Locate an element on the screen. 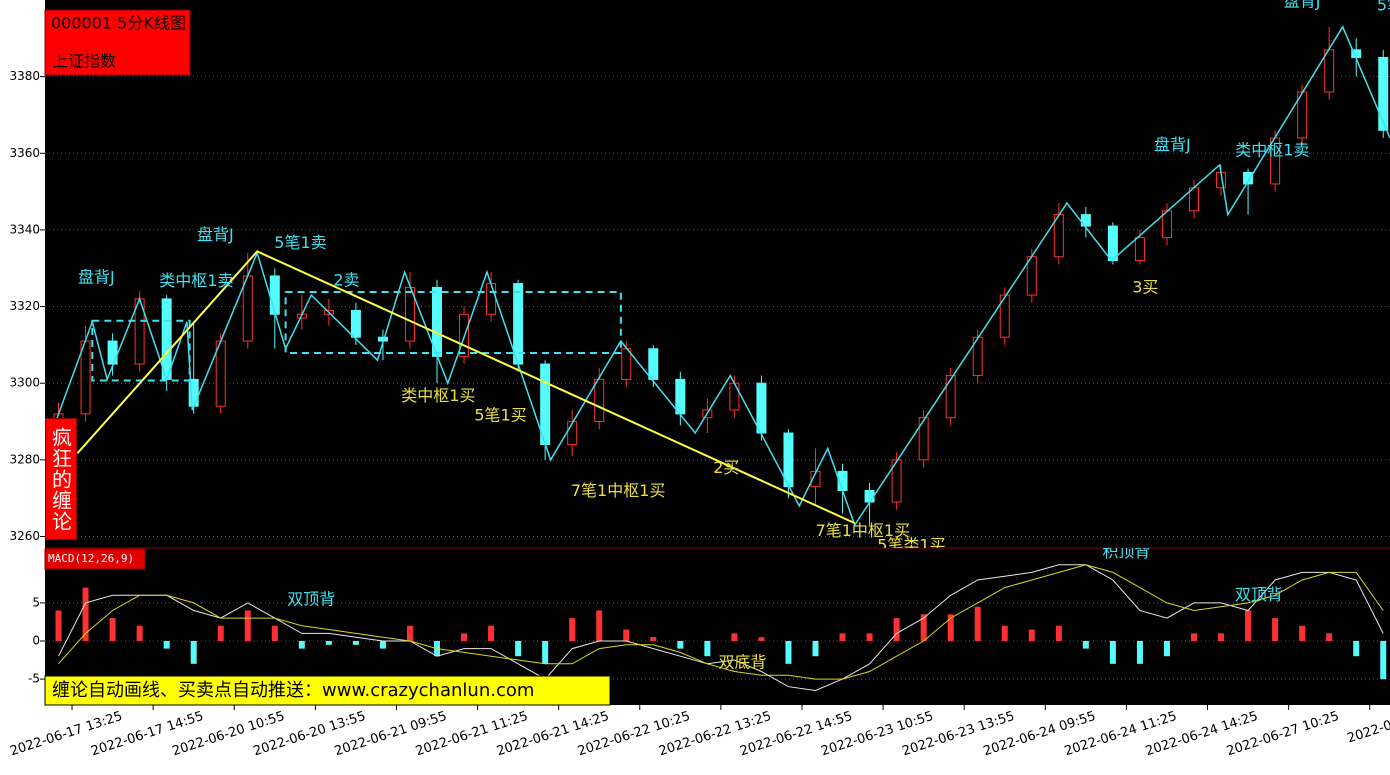 The image size is (1390, 775). annotation: 5笔 is located at coordinates (1383, 7).